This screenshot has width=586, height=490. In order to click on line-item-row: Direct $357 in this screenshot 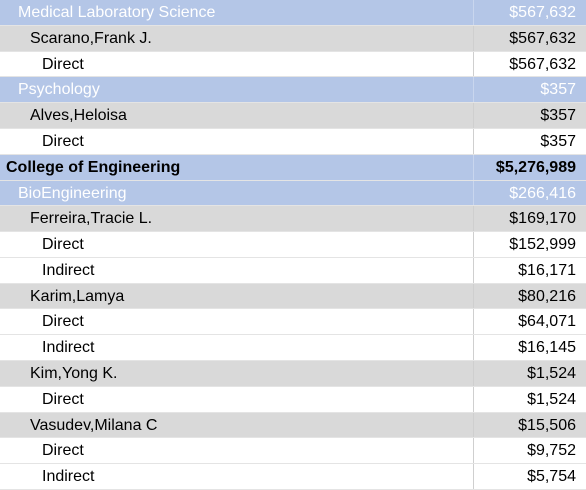, I will do `click(293, 141)`.